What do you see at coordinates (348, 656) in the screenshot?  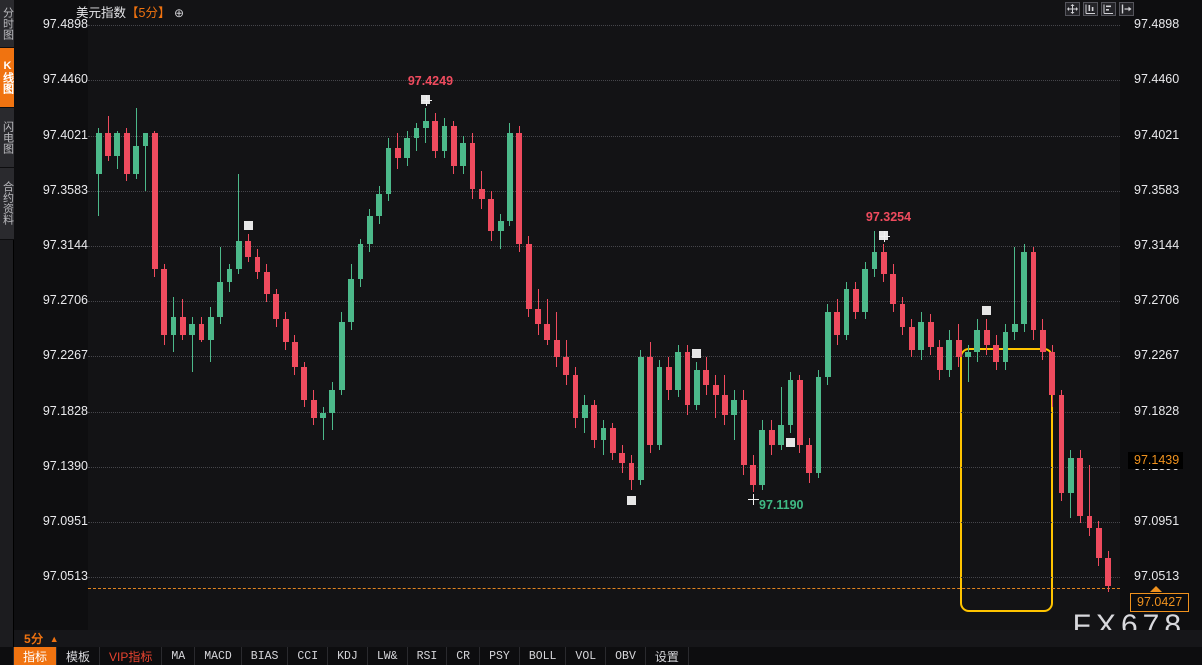 I see `indicator-item-kdj: KDJ` at bounding box center [348, 656].